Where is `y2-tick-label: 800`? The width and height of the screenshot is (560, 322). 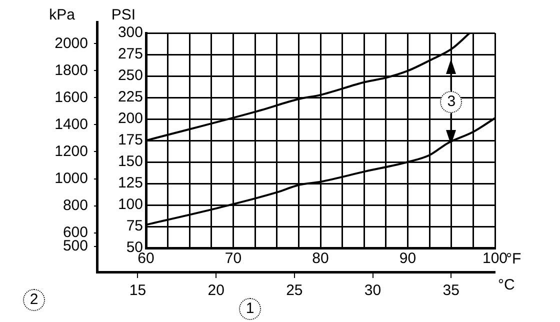
y2-tick-label: 800 is located at coordinates (75, 205).